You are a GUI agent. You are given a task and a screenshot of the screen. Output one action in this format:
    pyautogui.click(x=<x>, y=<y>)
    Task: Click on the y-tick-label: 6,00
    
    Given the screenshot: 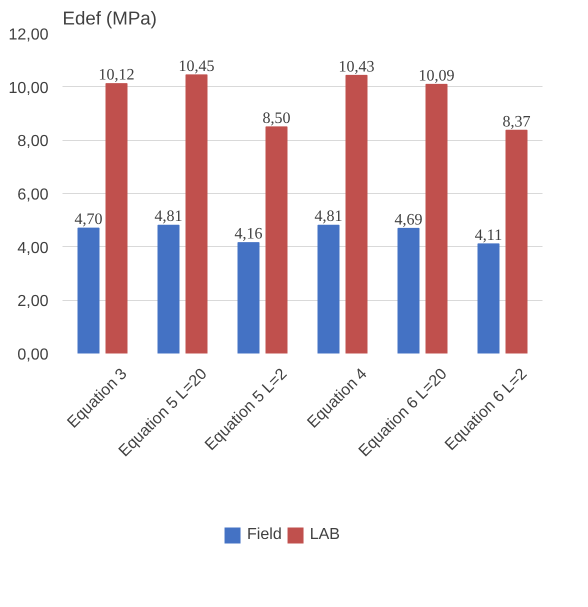 What is the action you would take?
    pyautogui.click(x=33, y=195)
    